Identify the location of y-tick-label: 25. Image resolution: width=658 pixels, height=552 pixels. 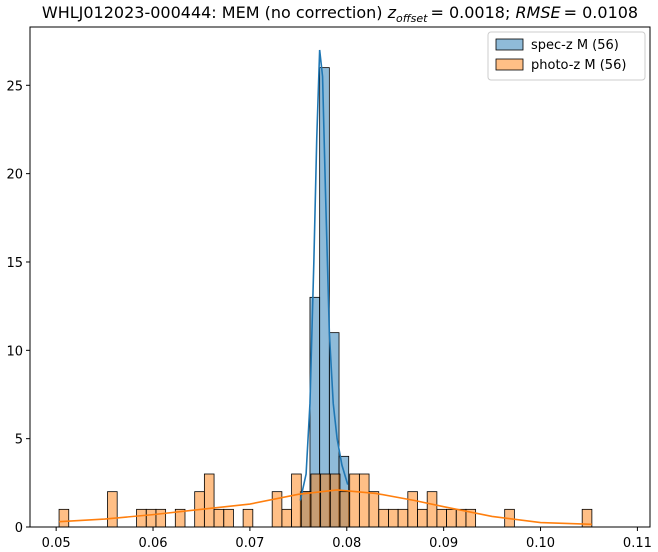
(14, 86).